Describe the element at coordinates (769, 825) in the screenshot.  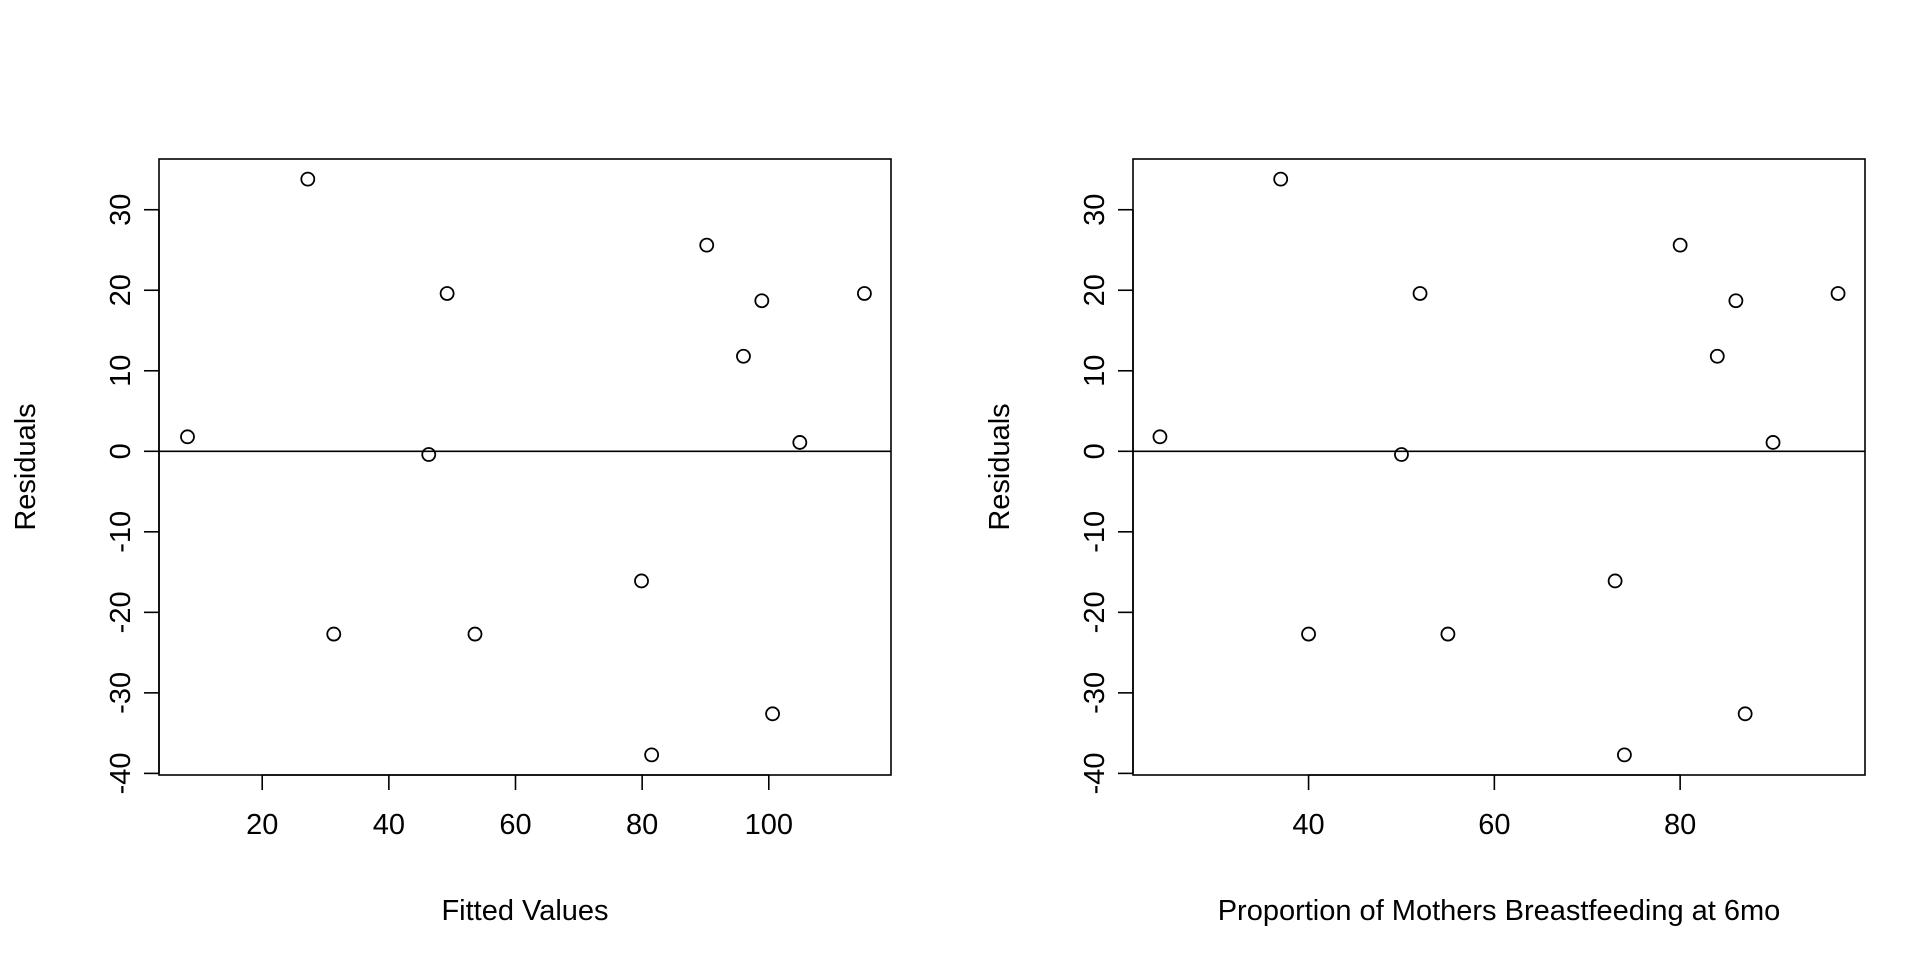
I see `x-tick-label: 100` at that location.